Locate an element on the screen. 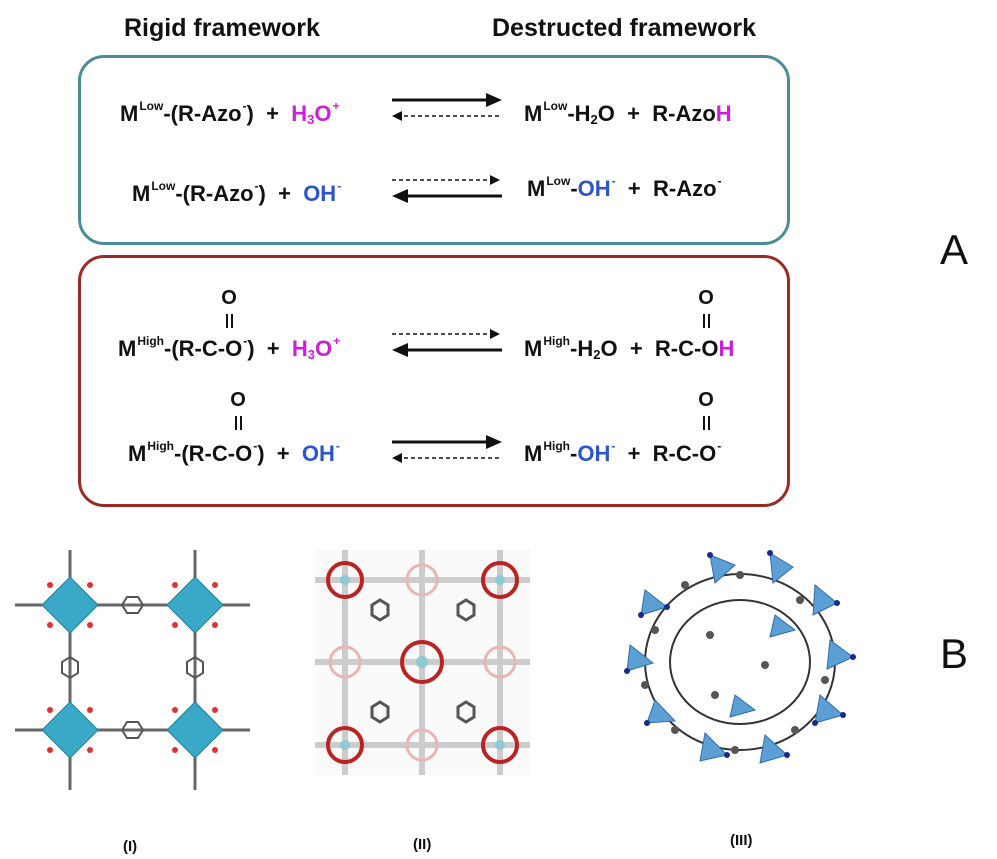 The width and height of the screenshot is (997, 859). structure-ii-mof-image is located at coordinates (422, 662).